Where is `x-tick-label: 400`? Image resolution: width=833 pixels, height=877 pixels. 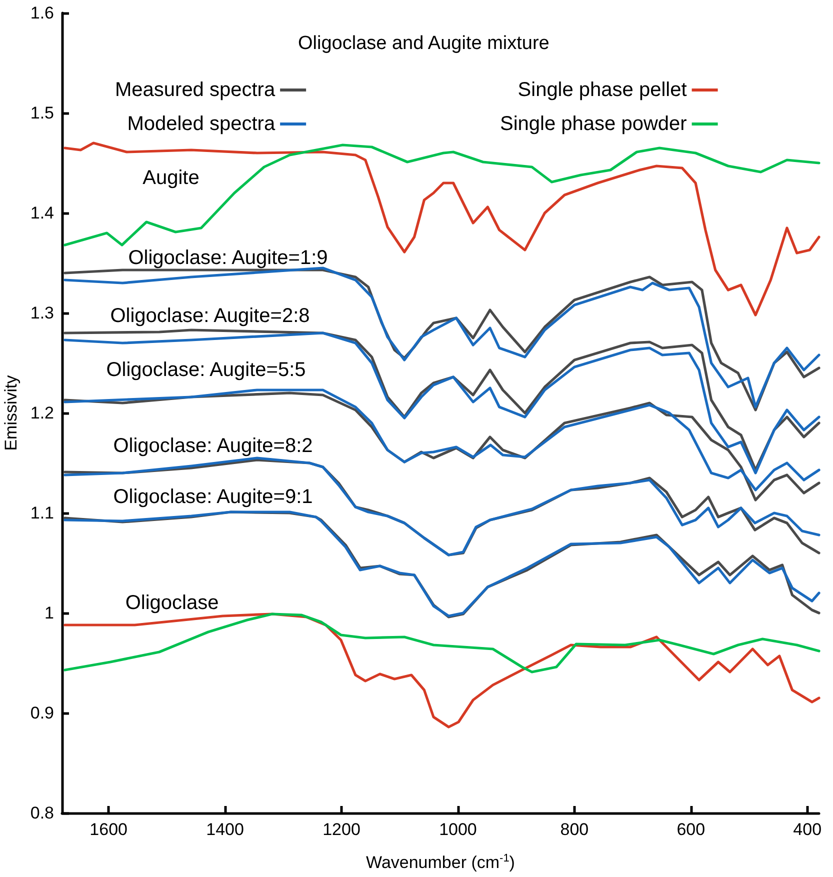
x-tick-label: 400 is located at coordinates (807, 829).